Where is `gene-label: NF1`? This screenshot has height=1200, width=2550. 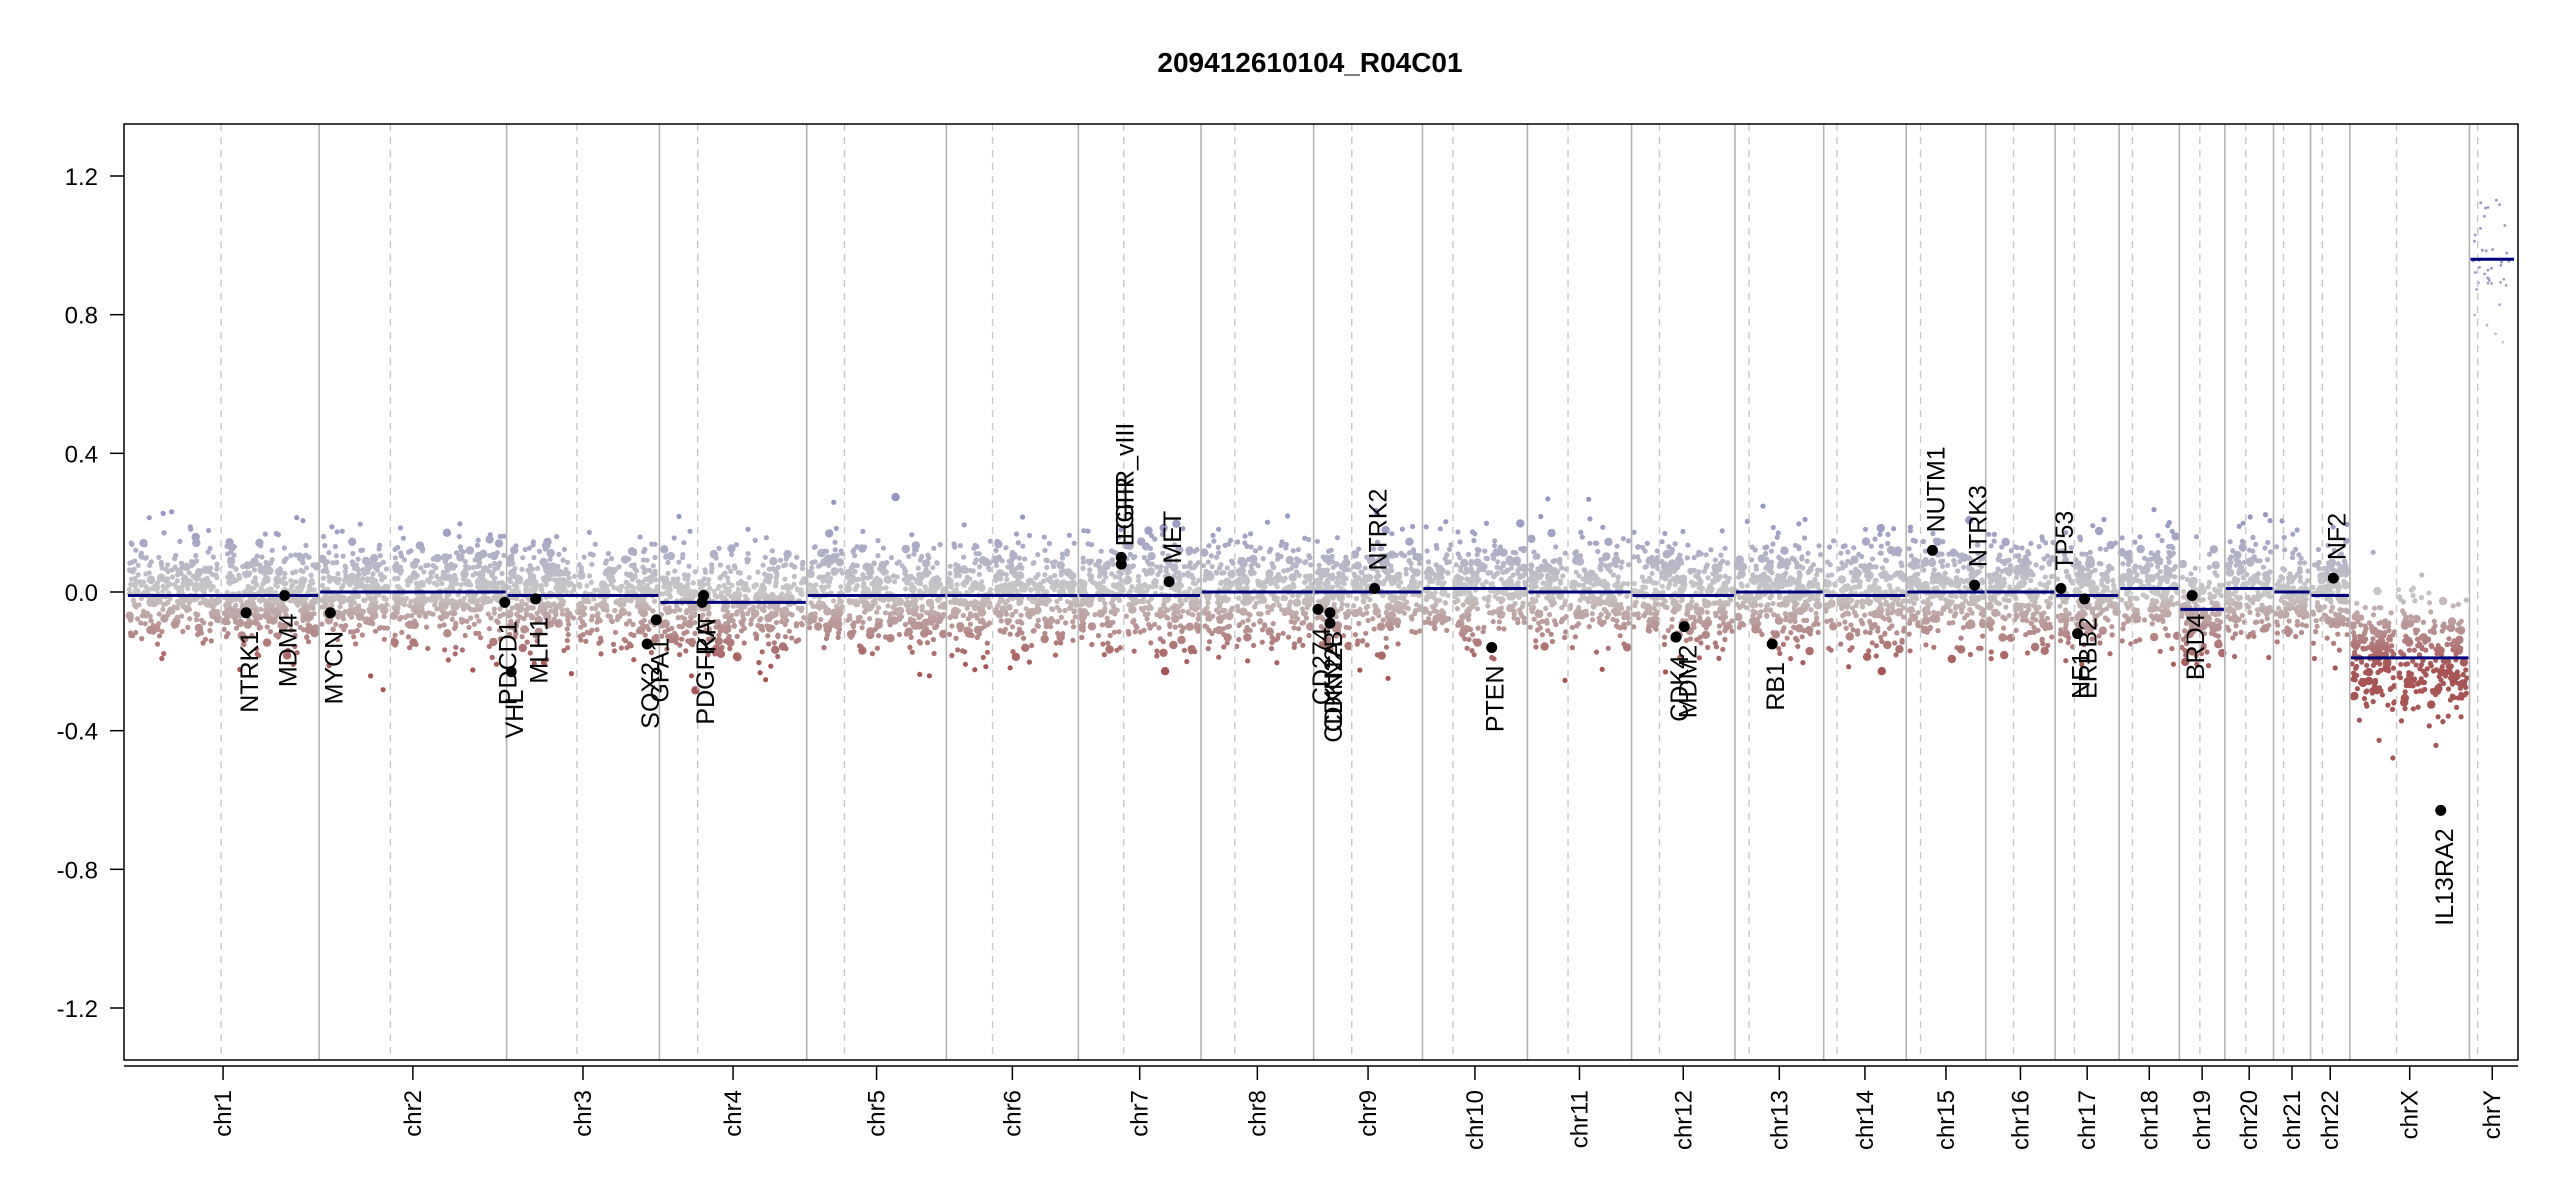
gene-label: NF1 is located at coordinates (2082, 675).